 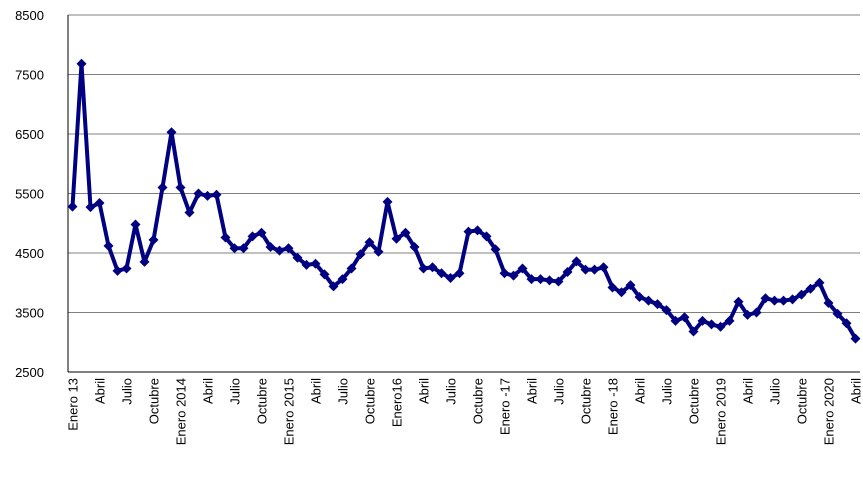 What do you see at coordinates (73, 404) in the screenshot?
I see `x-tick-label: Enero 13` at bounding box center [73, 404].